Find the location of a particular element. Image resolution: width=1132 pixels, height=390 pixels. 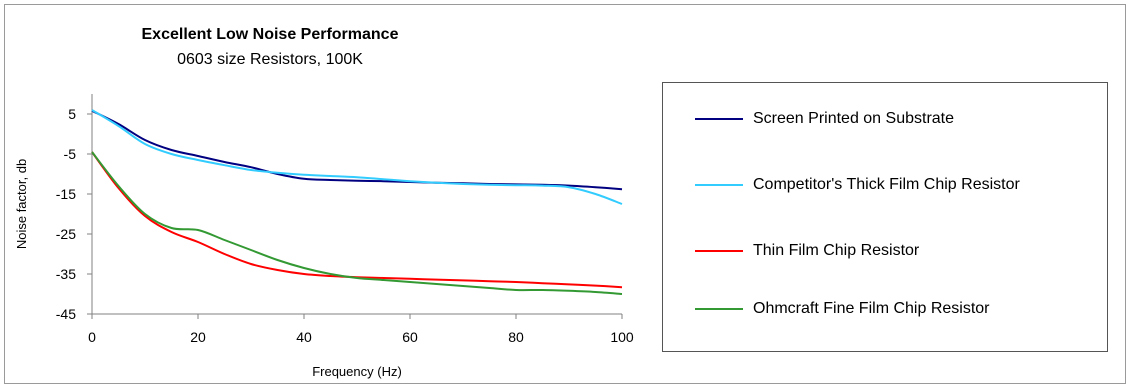

y-tick-label: -5 is located at coordinates (70, 154).